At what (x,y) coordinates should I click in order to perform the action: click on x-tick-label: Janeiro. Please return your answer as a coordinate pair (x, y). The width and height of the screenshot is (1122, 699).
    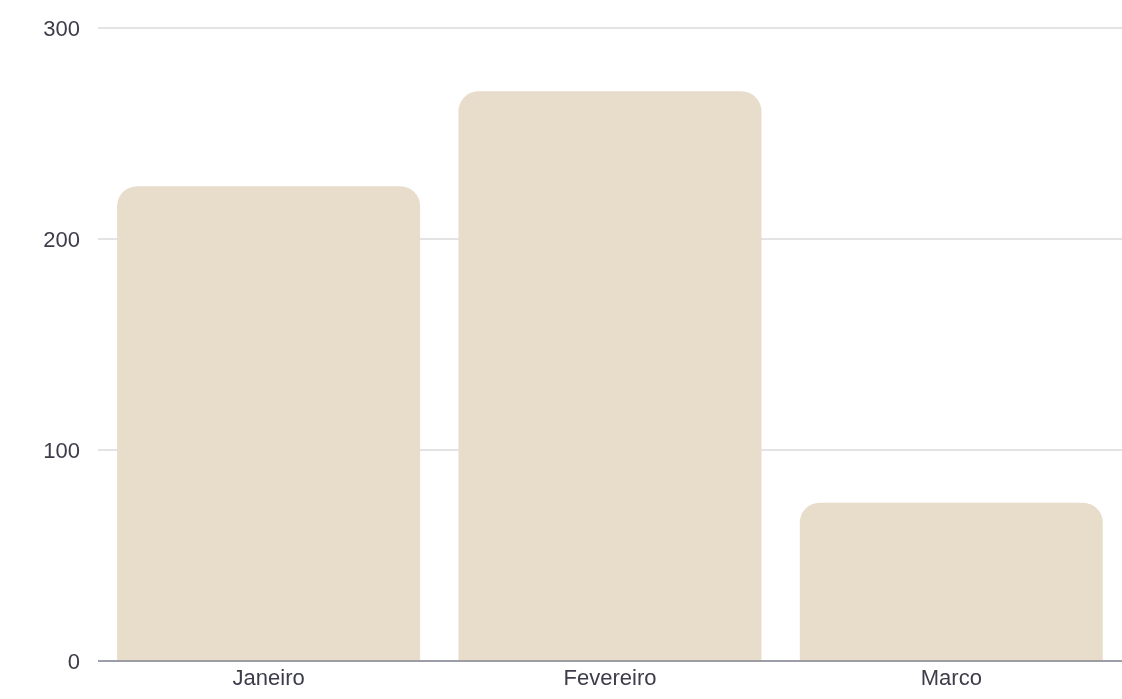
    Looking at the image, I should click on (268, 677).